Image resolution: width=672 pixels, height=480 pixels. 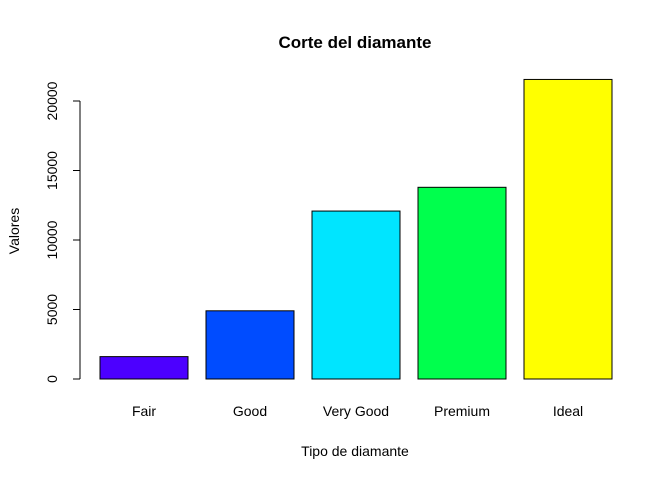 What do you see at coordinates (52, 170) in the screenshot?
I see `y-tick-label: 15000` at bounding box center [52, 170].